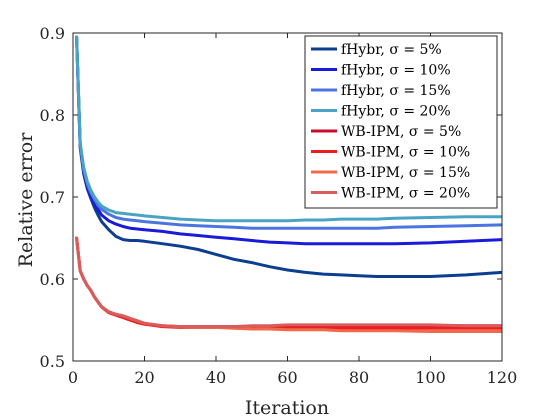  What do you see at coordinates (396, 71) in the screenshot?
I see `legend-label-2: fHybr, σ = 10%` at bounding box center [396, 71].